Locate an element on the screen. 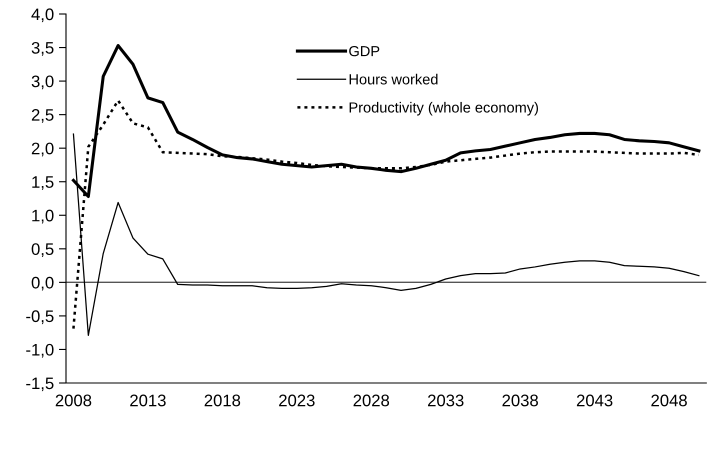  y-tick-label: 3,0 is located at coordinates (43, 82).